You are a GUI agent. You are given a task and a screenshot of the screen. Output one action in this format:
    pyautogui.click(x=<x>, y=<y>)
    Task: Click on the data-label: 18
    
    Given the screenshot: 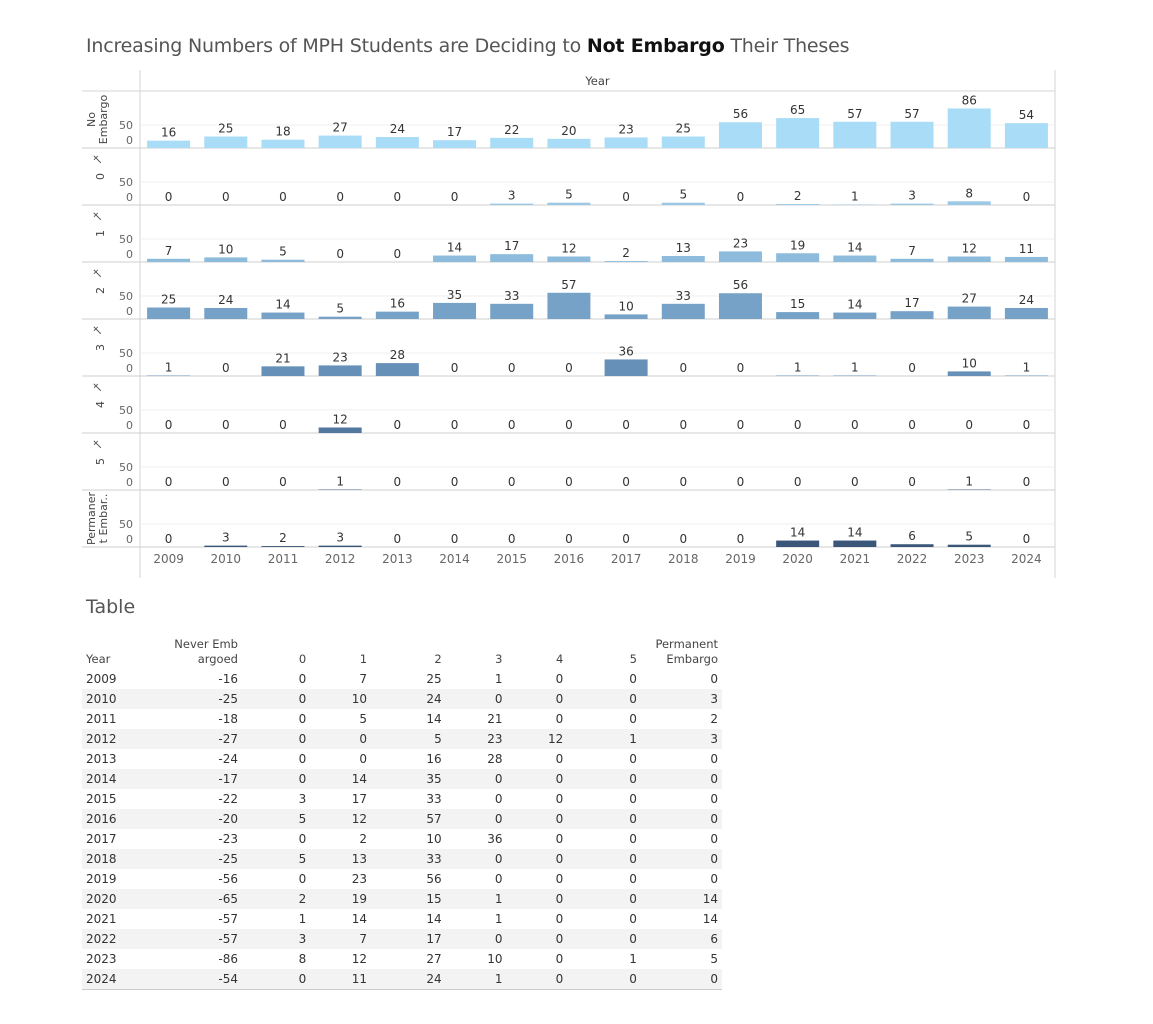 What is the action you would take?
    pyautogui.click(x=282, y=132)
    